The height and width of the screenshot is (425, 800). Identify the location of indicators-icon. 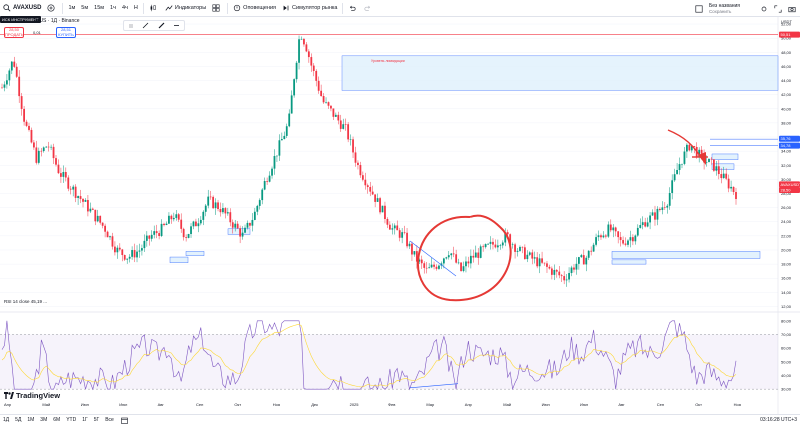
(169, 8).